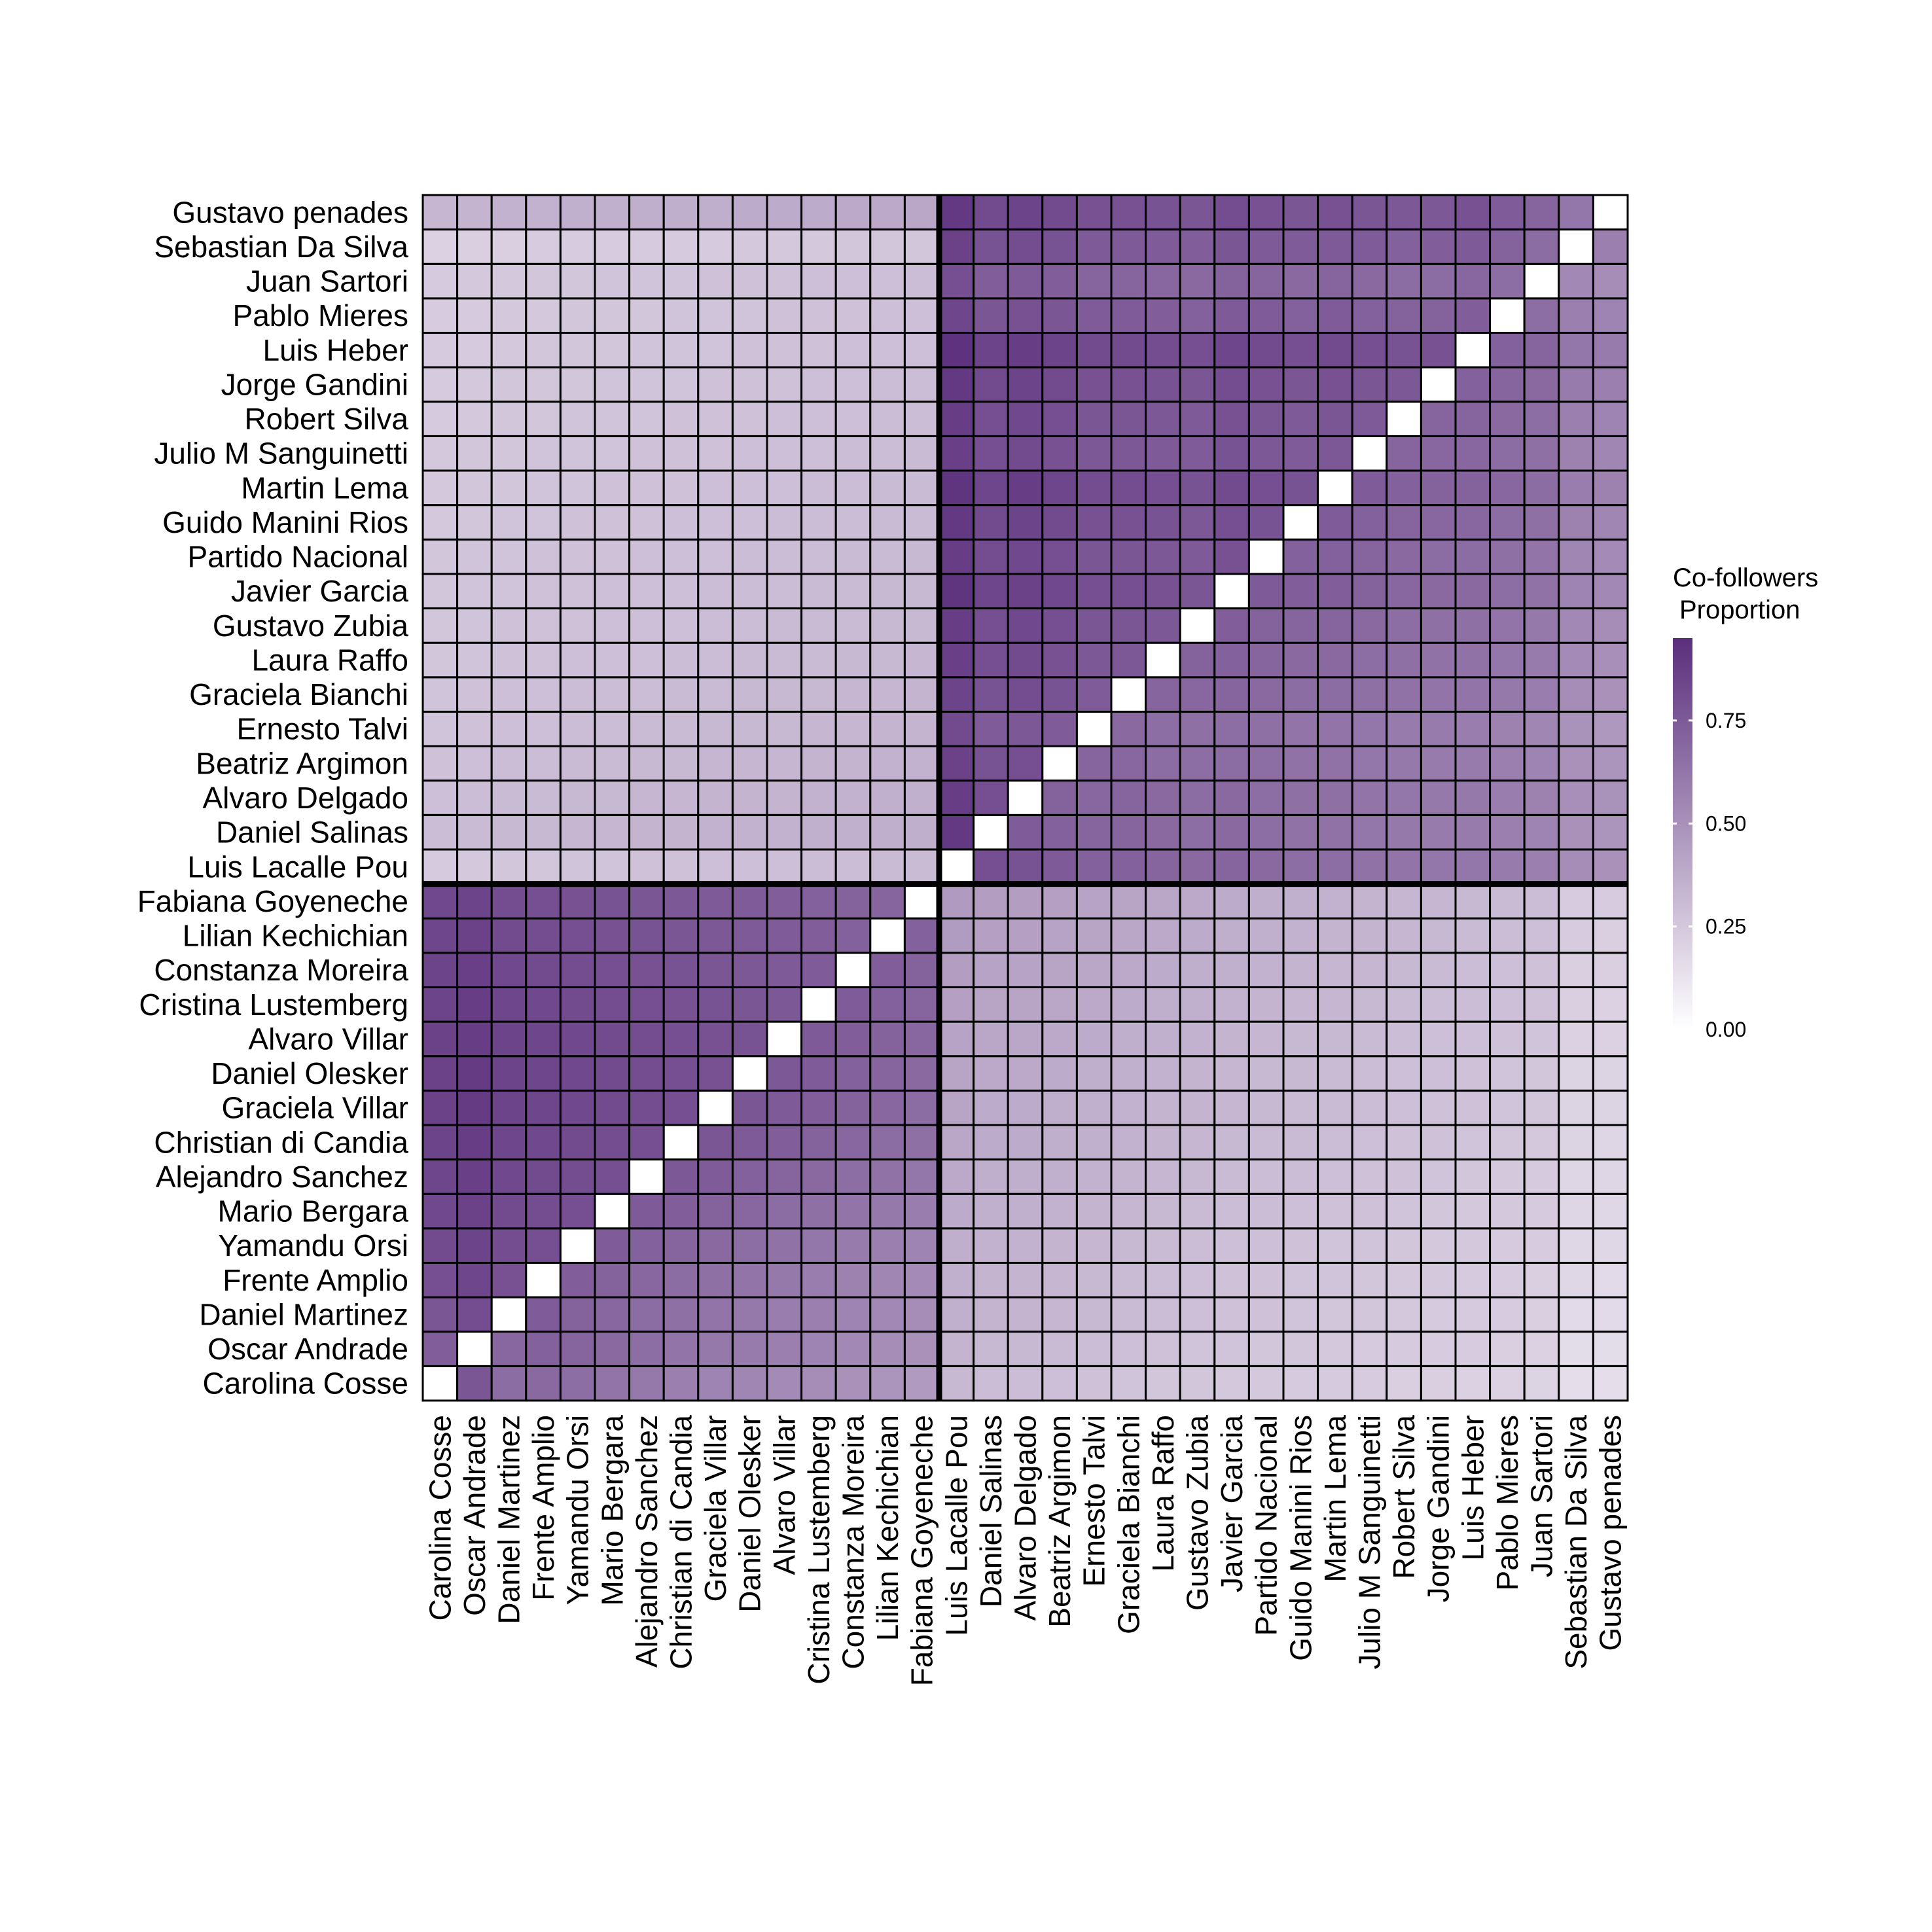 Image resolution: width=1932 pixels, height=1932 pixels. I want to click on legend-title-line-2: Proportion, so click(1739, 610).